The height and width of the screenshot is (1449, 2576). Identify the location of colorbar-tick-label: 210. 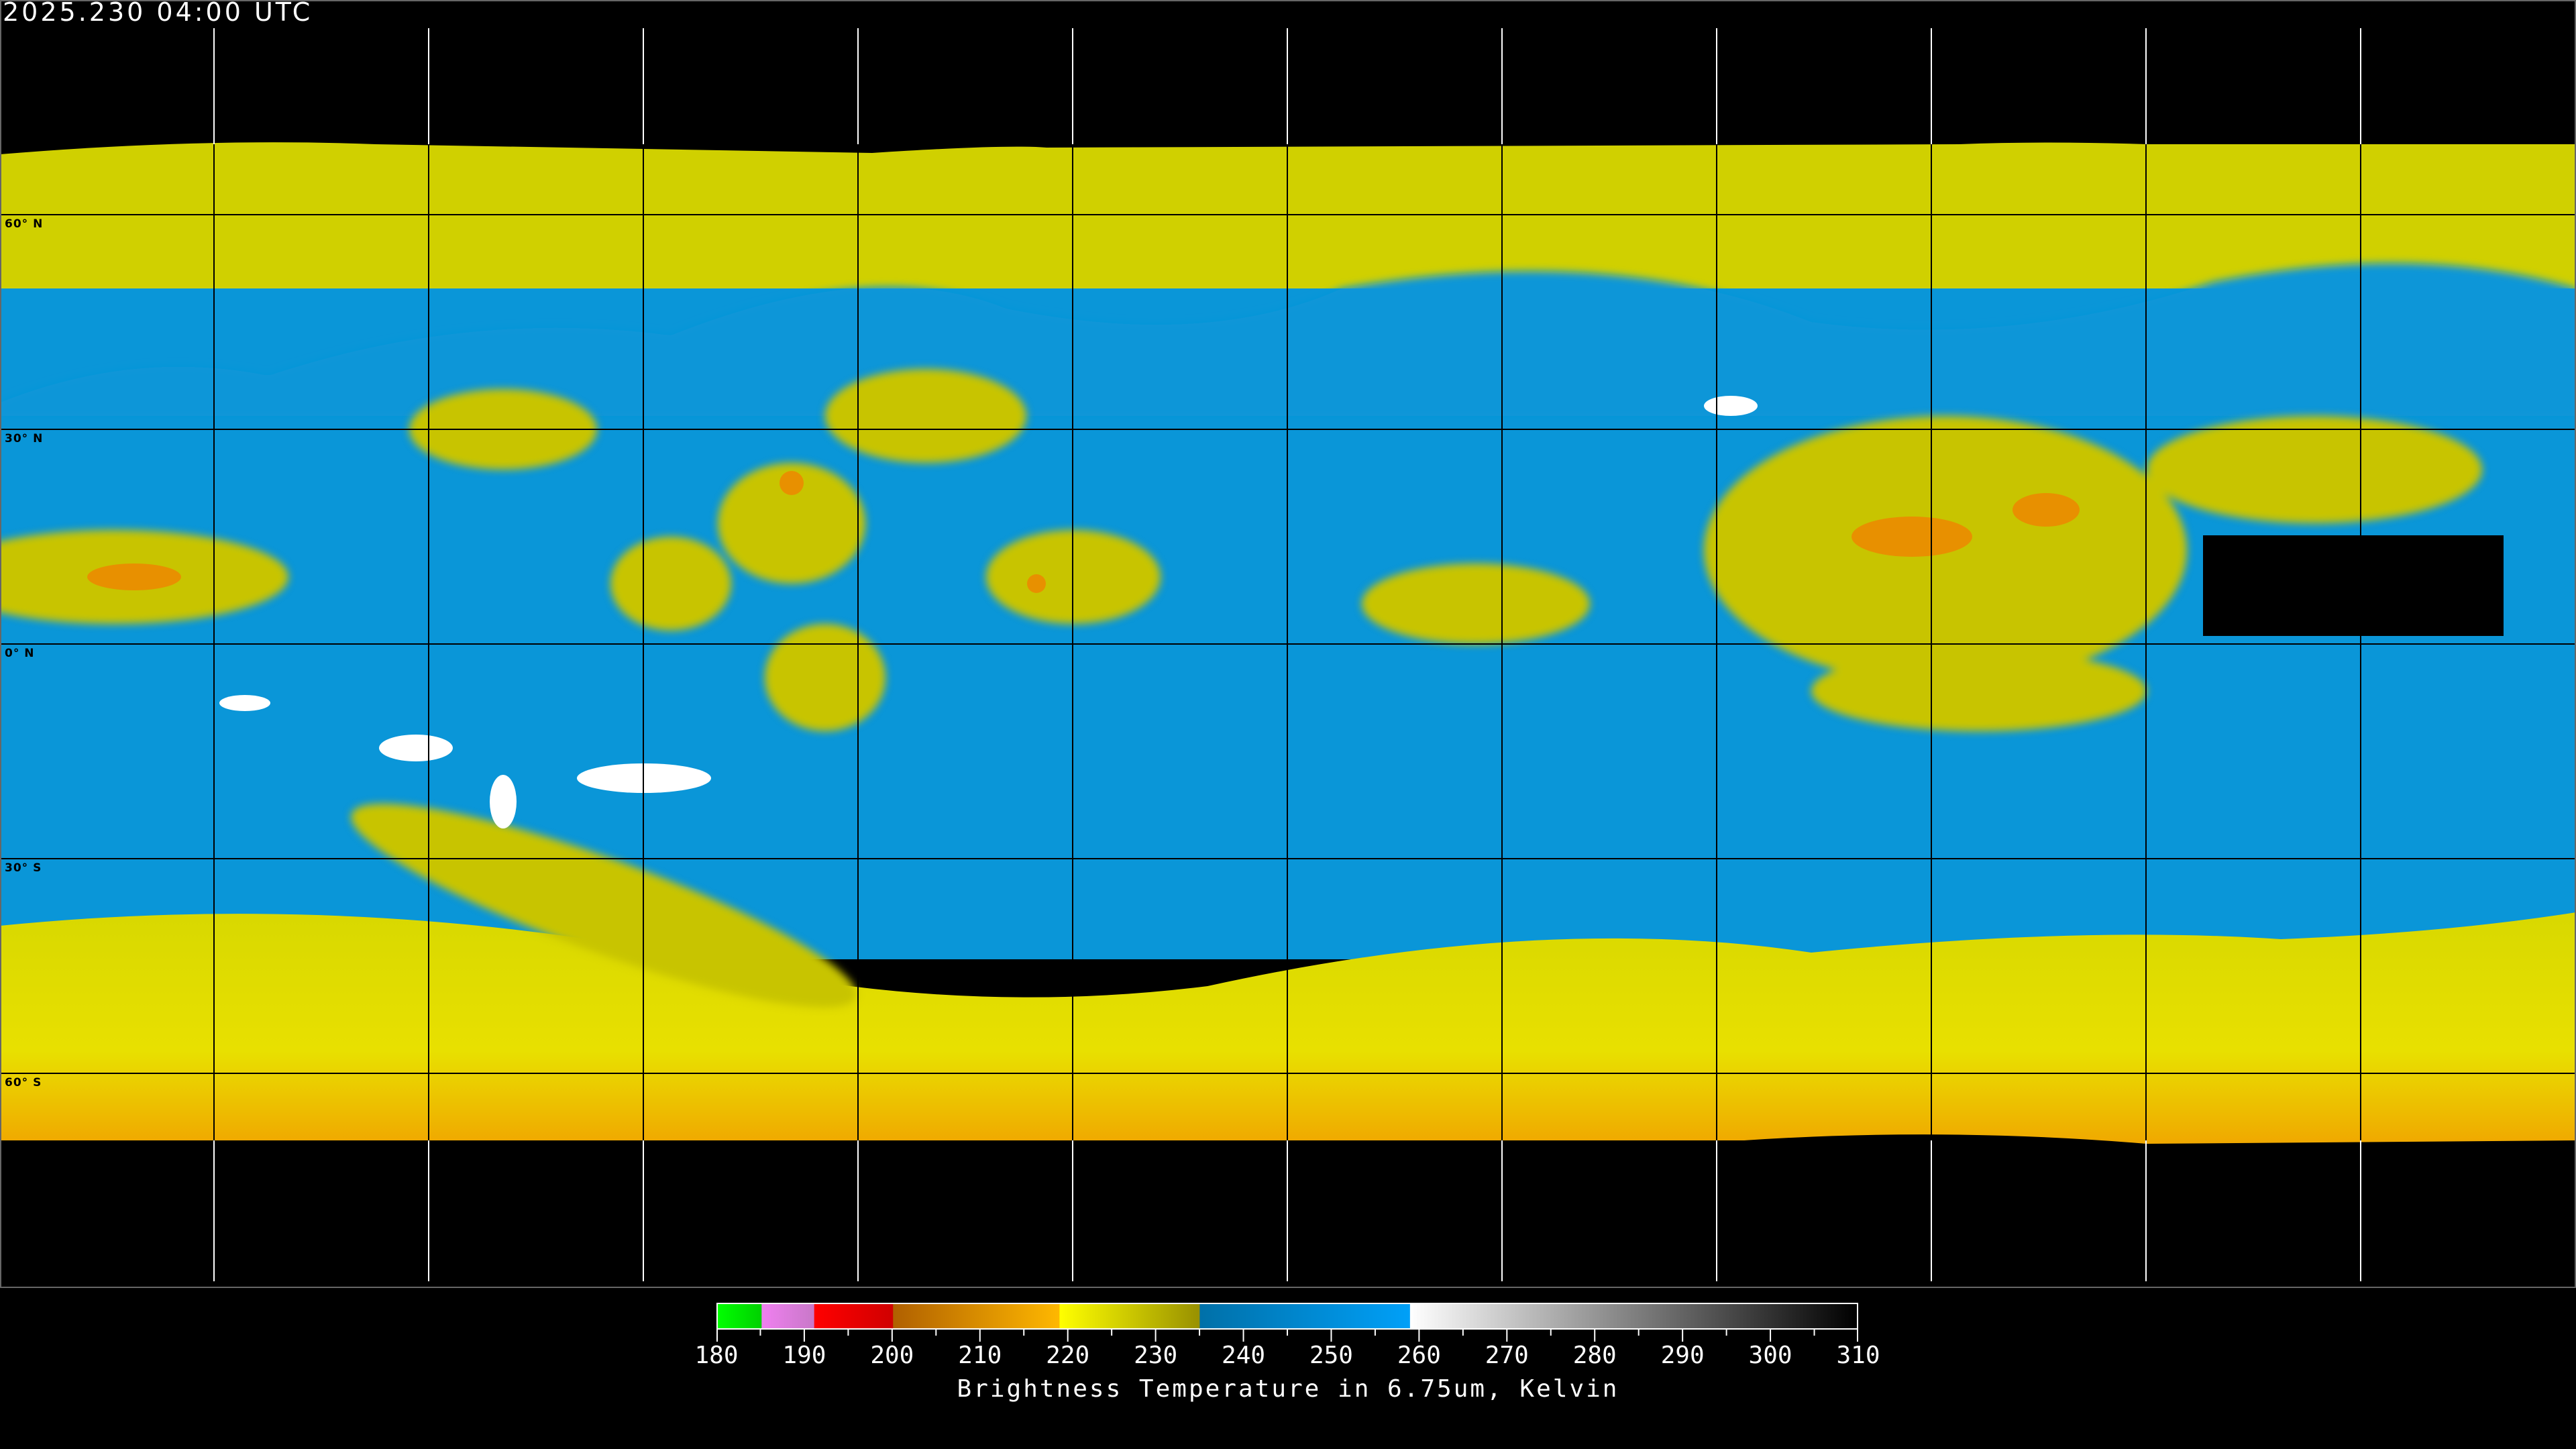
(980, 1355).